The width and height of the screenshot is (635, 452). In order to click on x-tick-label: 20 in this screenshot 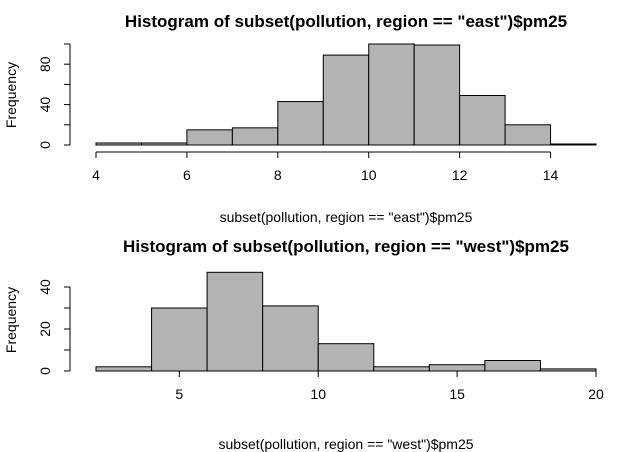, I will do `click(596, 394)`.